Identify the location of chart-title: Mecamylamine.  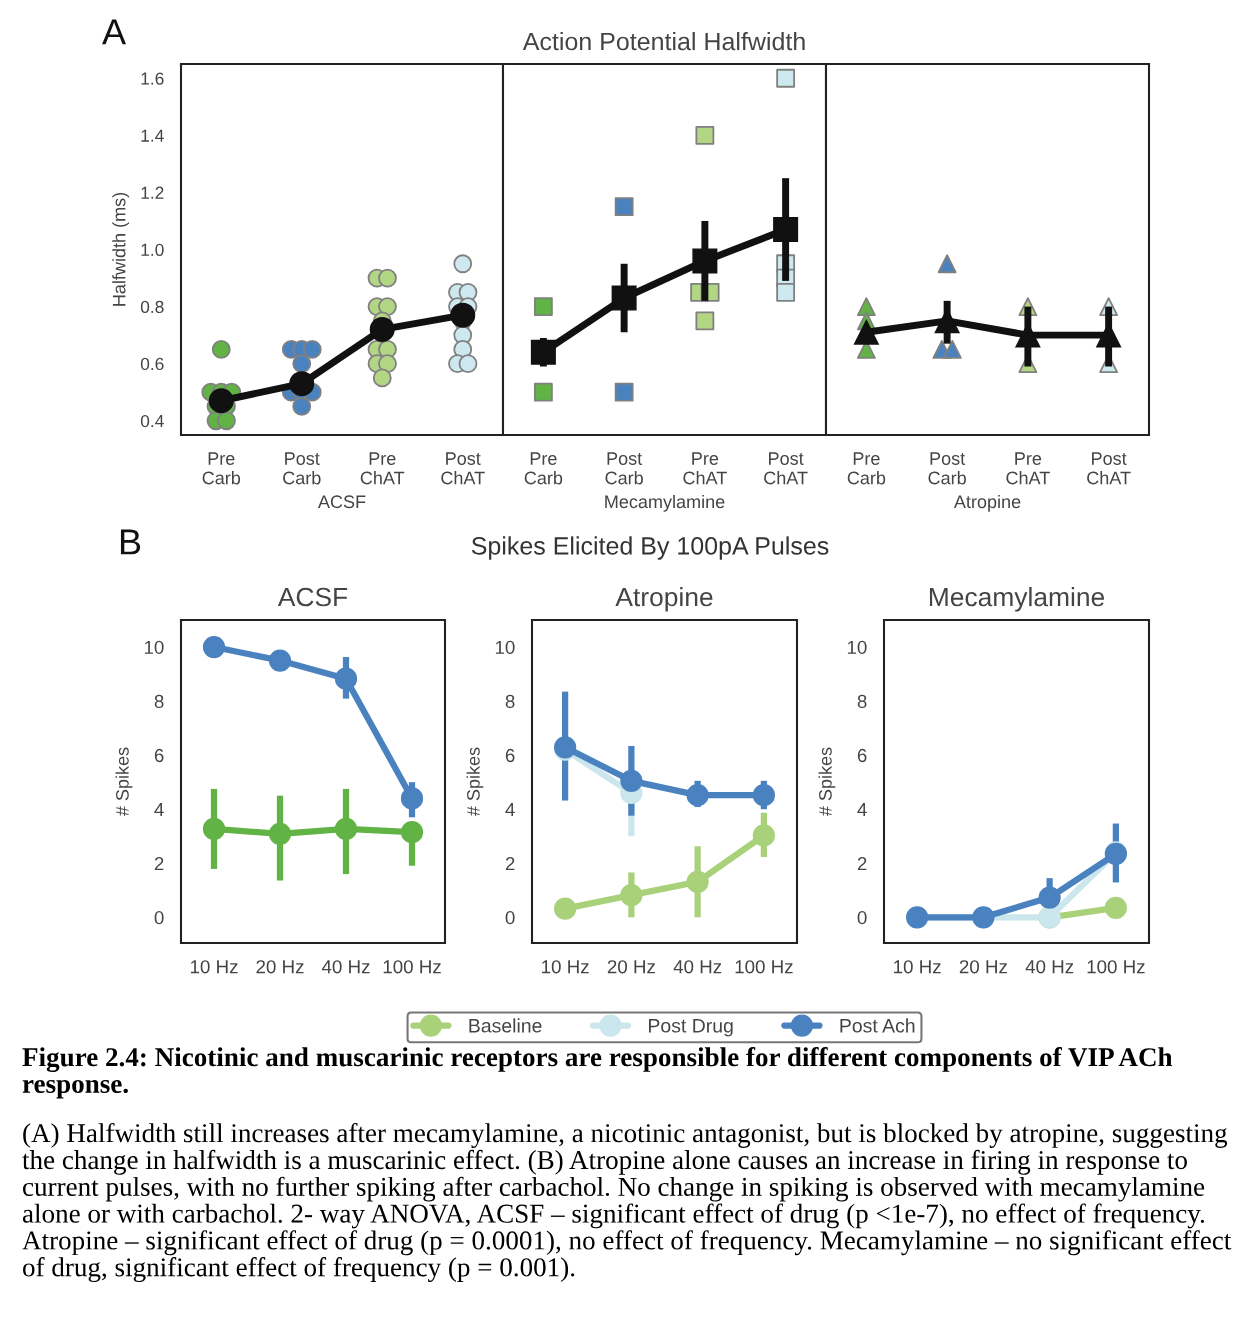
(1017, 599).